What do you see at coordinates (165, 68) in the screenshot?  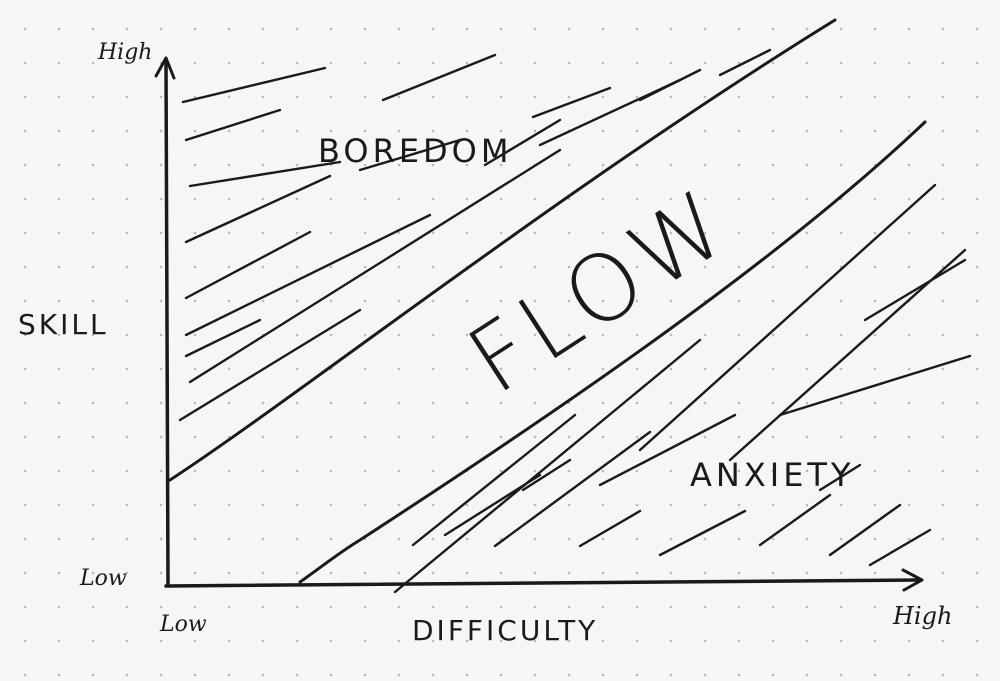 I see `y-axis-arrowhead` at bounding box center [165, 68].